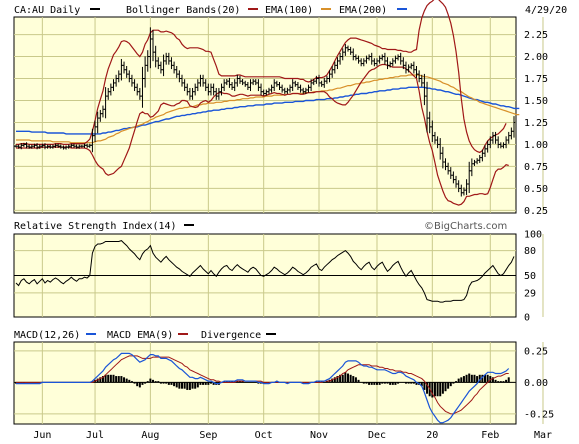 The width and height of the screenshot is (579, 444). What do you see at coordinates (253, 9) in the screenshot?
I see `bollinger-swatch` at bounding box center [253, 9].